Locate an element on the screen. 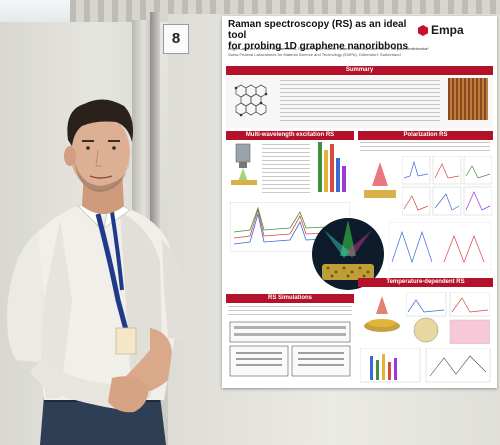 This screenshot has width=500, height=445. empa-logo: Empa is located at coordinates (455, 31).